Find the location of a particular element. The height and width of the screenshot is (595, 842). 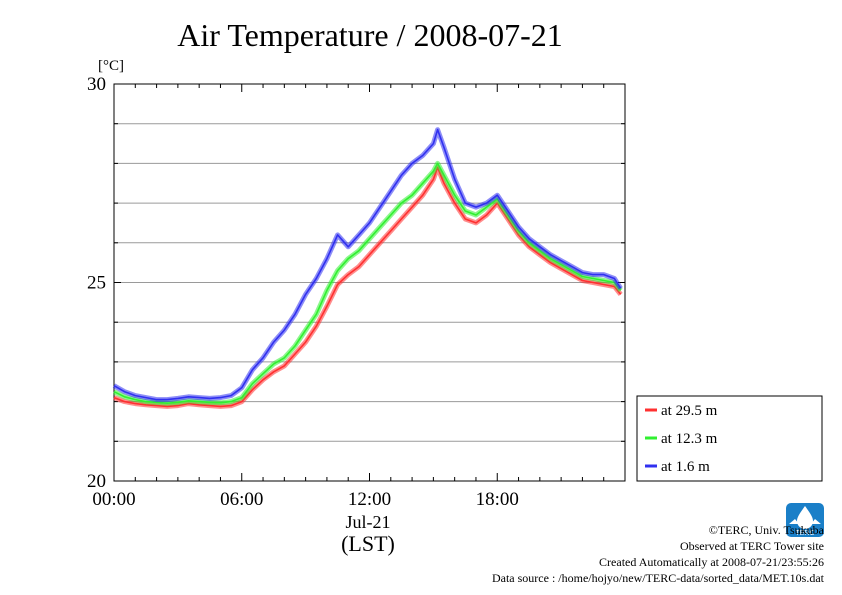

x-tick-label: 12:00 is located at coordinates (369, 499).